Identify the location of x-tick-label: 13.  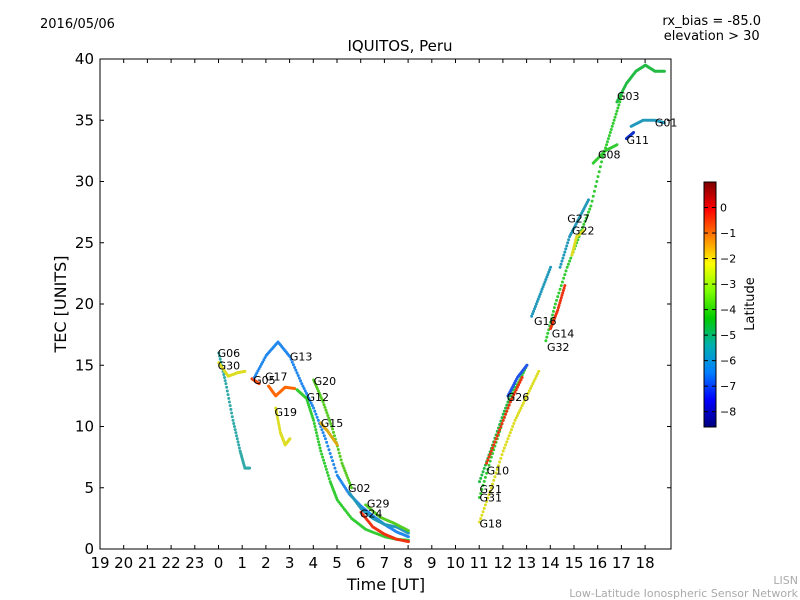
(526, 563).